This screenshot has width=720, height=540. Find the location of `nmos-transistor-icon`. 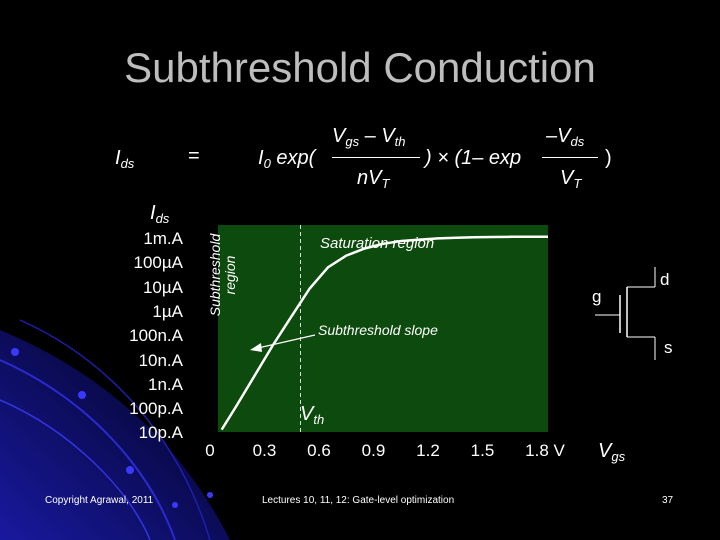

nmos-transistor-icon is located at coordinates (625, 313).